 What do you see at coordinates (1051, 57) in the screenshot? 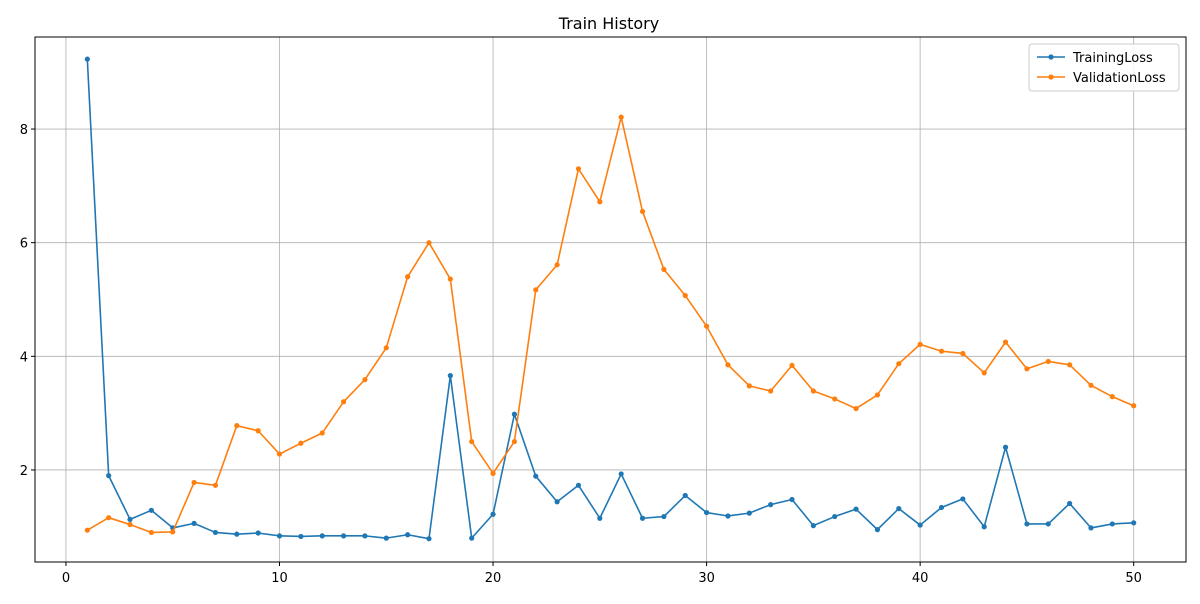
I see `legend-marker-trainingloss` at bounding box center [1051, 57].